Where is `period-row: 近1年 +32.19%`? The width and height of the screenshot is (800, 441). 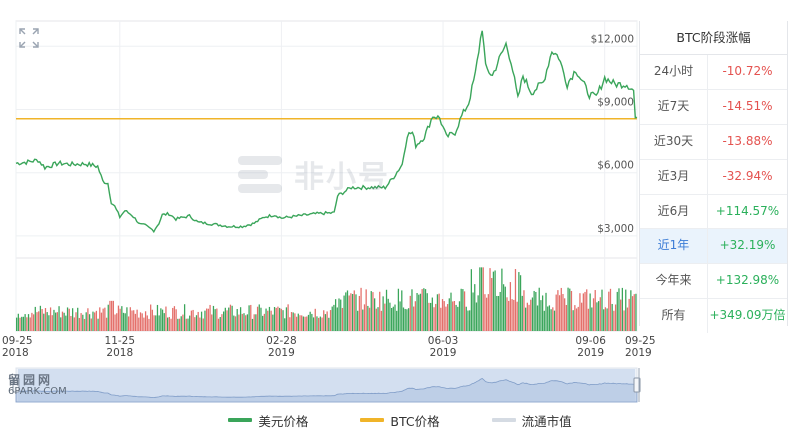
period-row: 近1年 +32.19% is located at coordinates (713, 247).